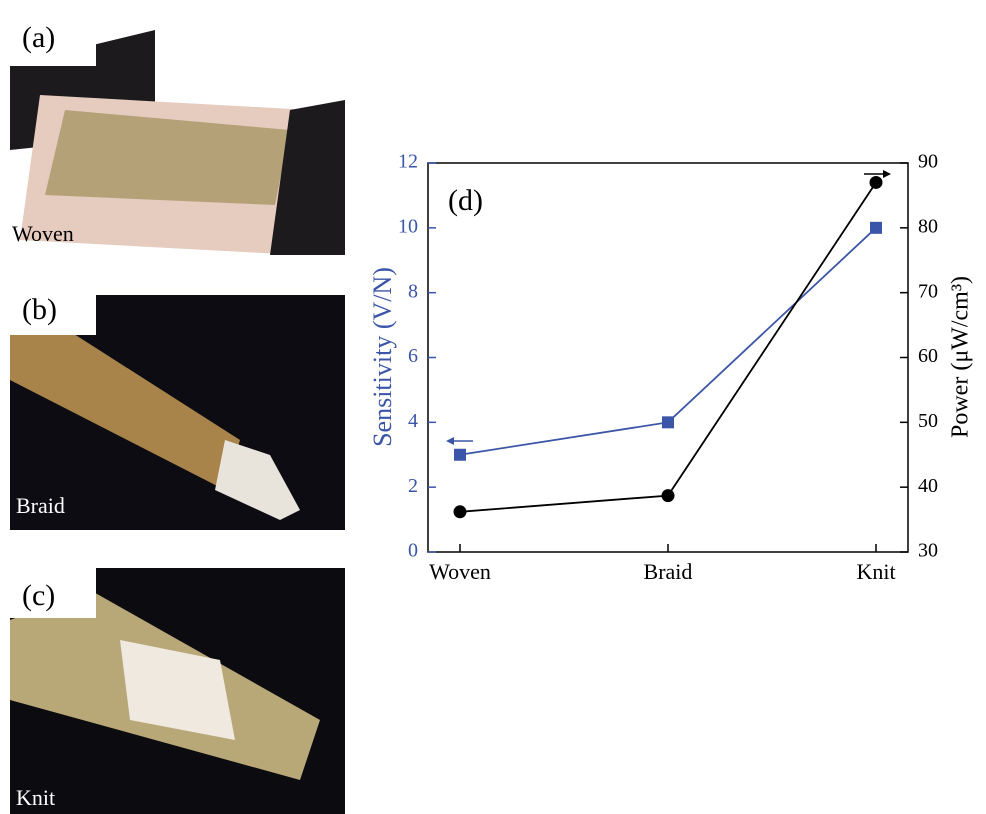 This screenshot has height=814, width=986. Describe the element at coordinates (928, 226) in the screenshot. I see `y2-tick-label: 80` at that location.